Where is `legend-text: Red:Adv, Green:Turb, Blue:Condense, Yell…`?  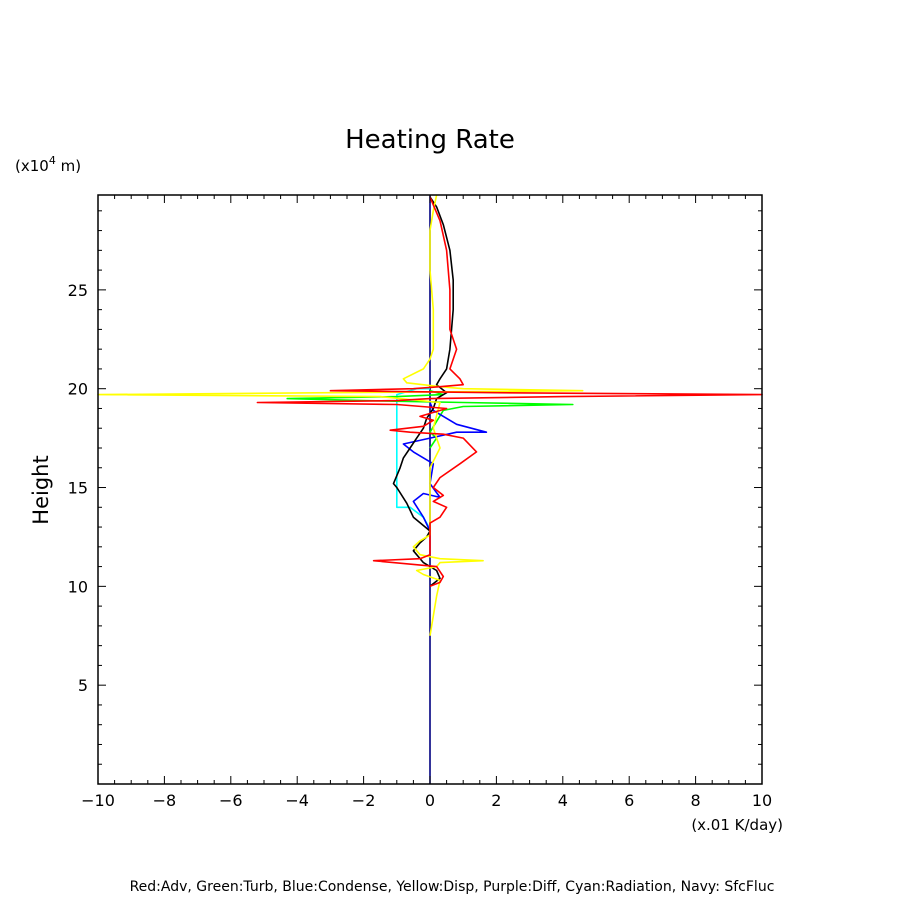 legend-text: Red:Adv, Green:Turb, Blue:Condense, Yell… is located at coordinates (452, 887).